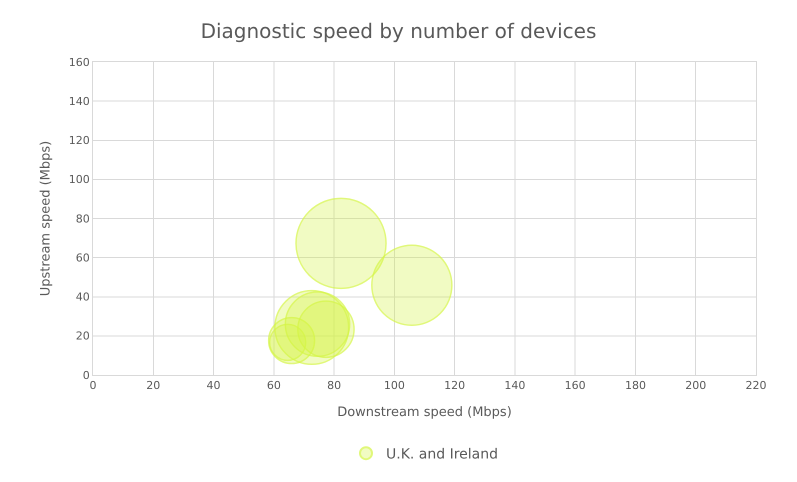 The width and height of the screenshot is (797, 482). I want to click on x-tick-label: 20, so click(153, 385).